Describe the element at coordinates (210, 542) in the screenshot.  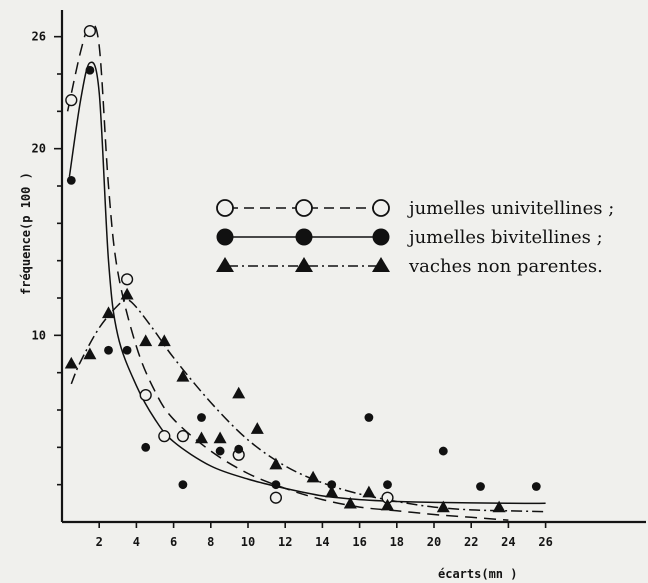
I see `x-tick-label-8: 8` at that location.